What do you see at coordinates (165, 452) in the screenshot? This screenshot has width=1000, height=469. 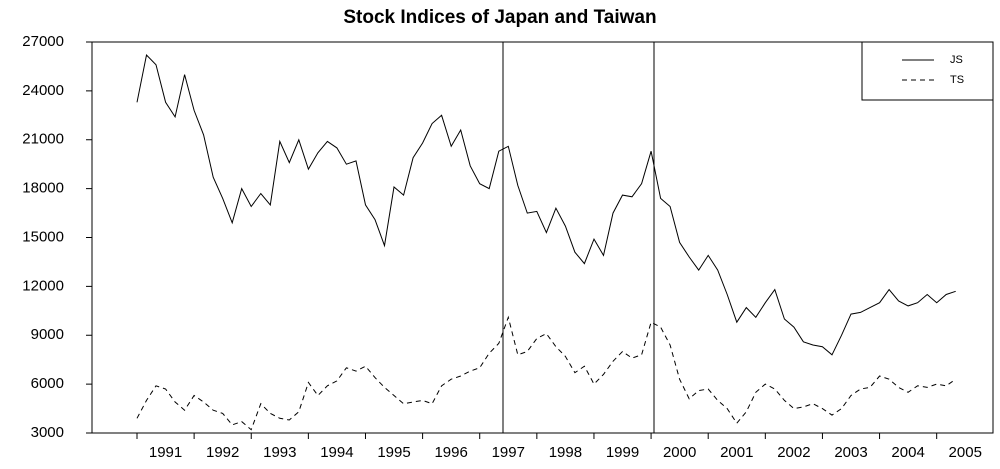 I see `x-tick-label: 1991` at bounding box center [165, 452].